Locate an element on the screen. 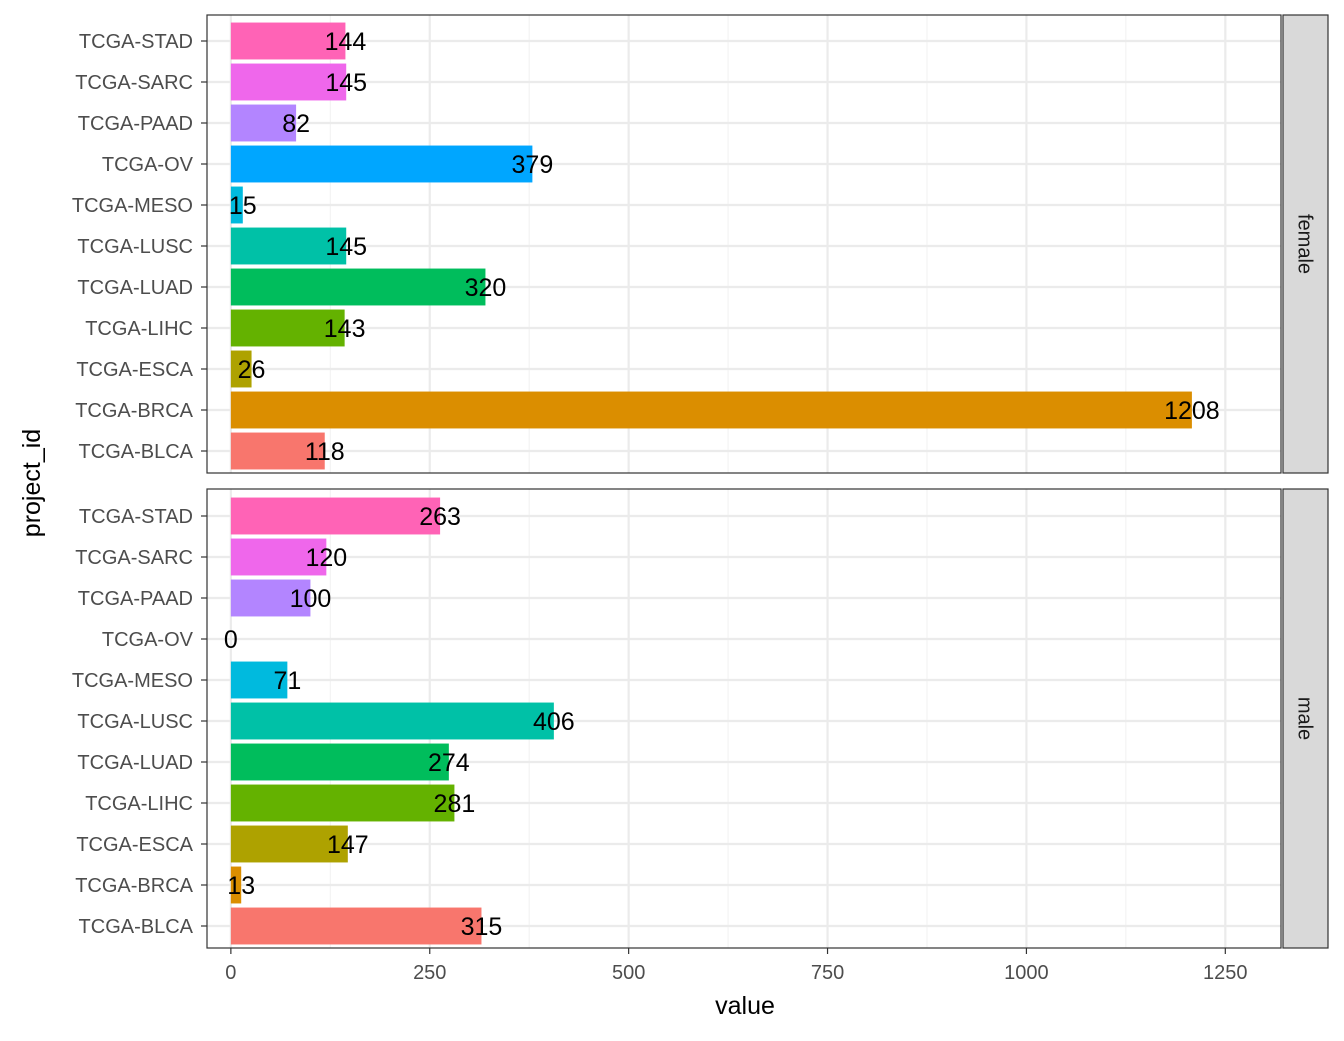 Image resolution: width=1344 pixels, height=1041 pixels. x-tick-label: 0 is located at coordinates (230, 973).